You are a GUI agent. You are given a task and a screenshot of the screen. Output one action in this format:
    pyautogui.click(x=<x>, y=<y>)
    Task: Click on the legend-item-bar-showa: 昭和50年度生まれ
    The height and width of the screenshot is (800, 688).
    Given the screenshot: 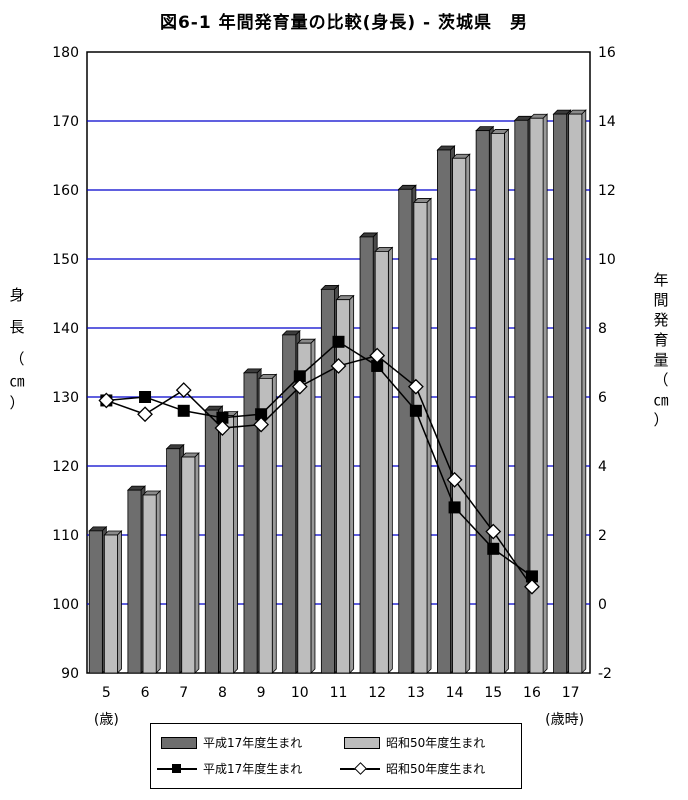 What is the action you would take?
    pyautogui.click(x=414, y=742)
    